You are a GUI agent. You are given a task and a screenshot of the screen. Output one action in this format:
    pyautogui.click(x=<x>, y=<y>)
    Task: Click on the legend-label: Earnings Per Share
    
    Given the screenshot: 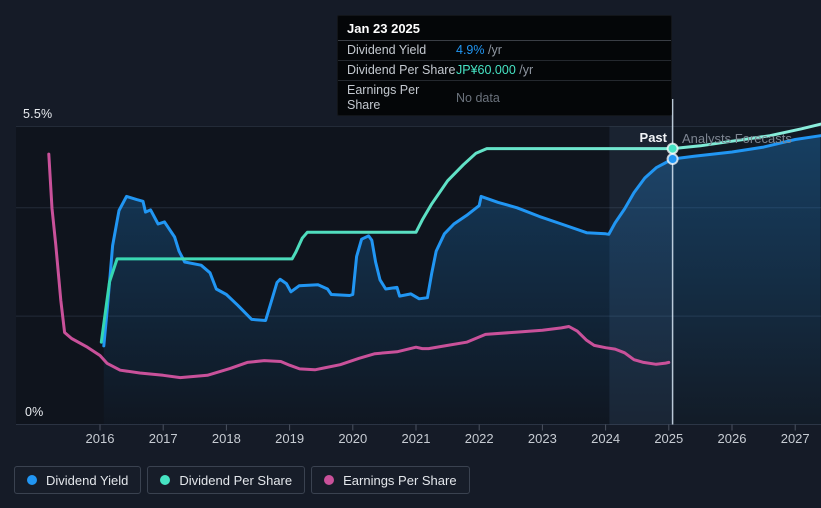 What is the action you would take?
    pyautogui.click(x=400, y=480)
    